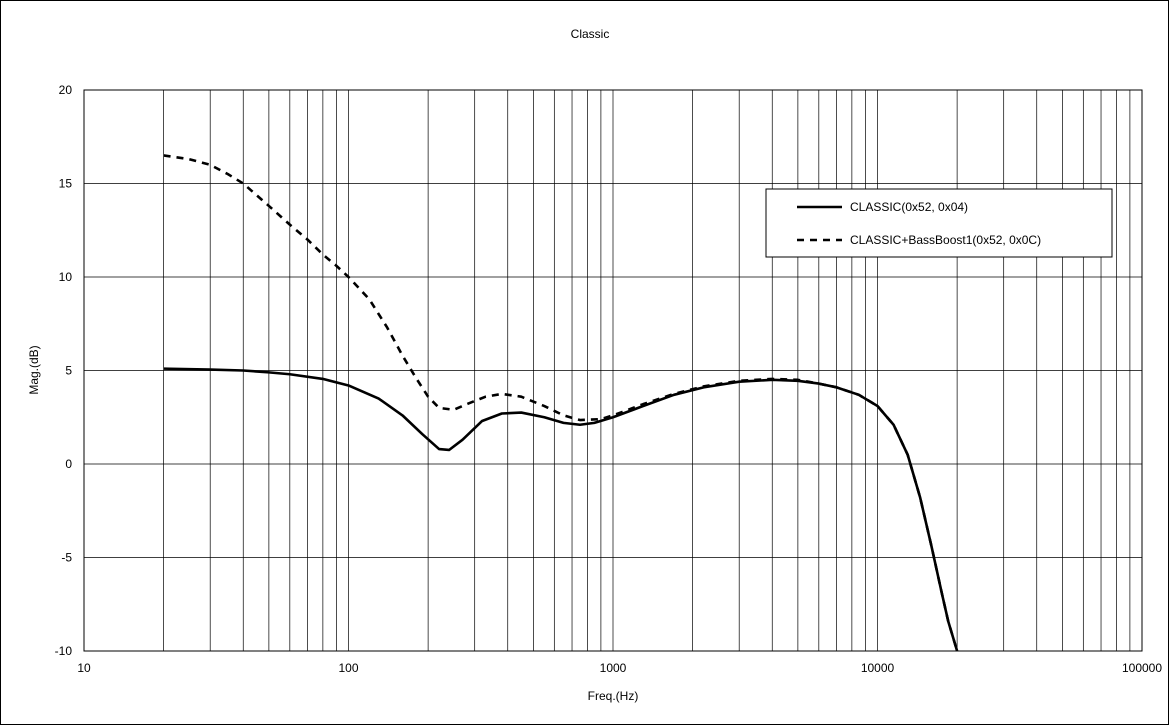 This screenshot has height=725, width=1169. What do you see at coordinates (64, 651) in the screenshot?
I see `y-tick-label: -10` at bounding box center [64, 651].